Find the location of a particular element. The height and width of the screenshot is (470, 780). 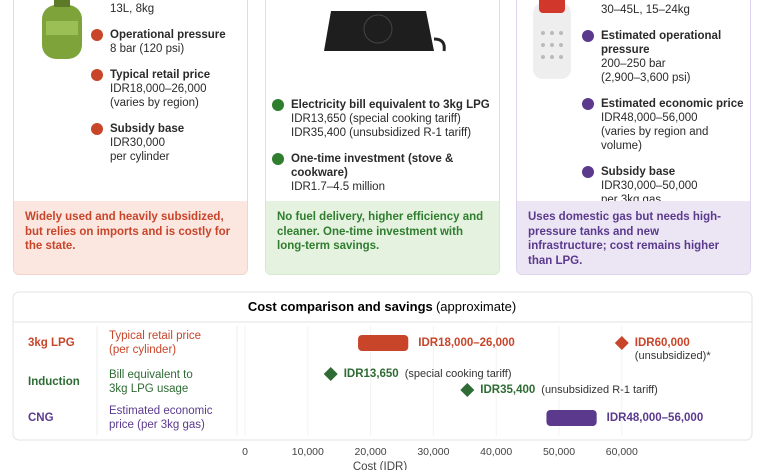

value-note: (unsubsidized R-1 tariff) is located at coordinates (599, 390).